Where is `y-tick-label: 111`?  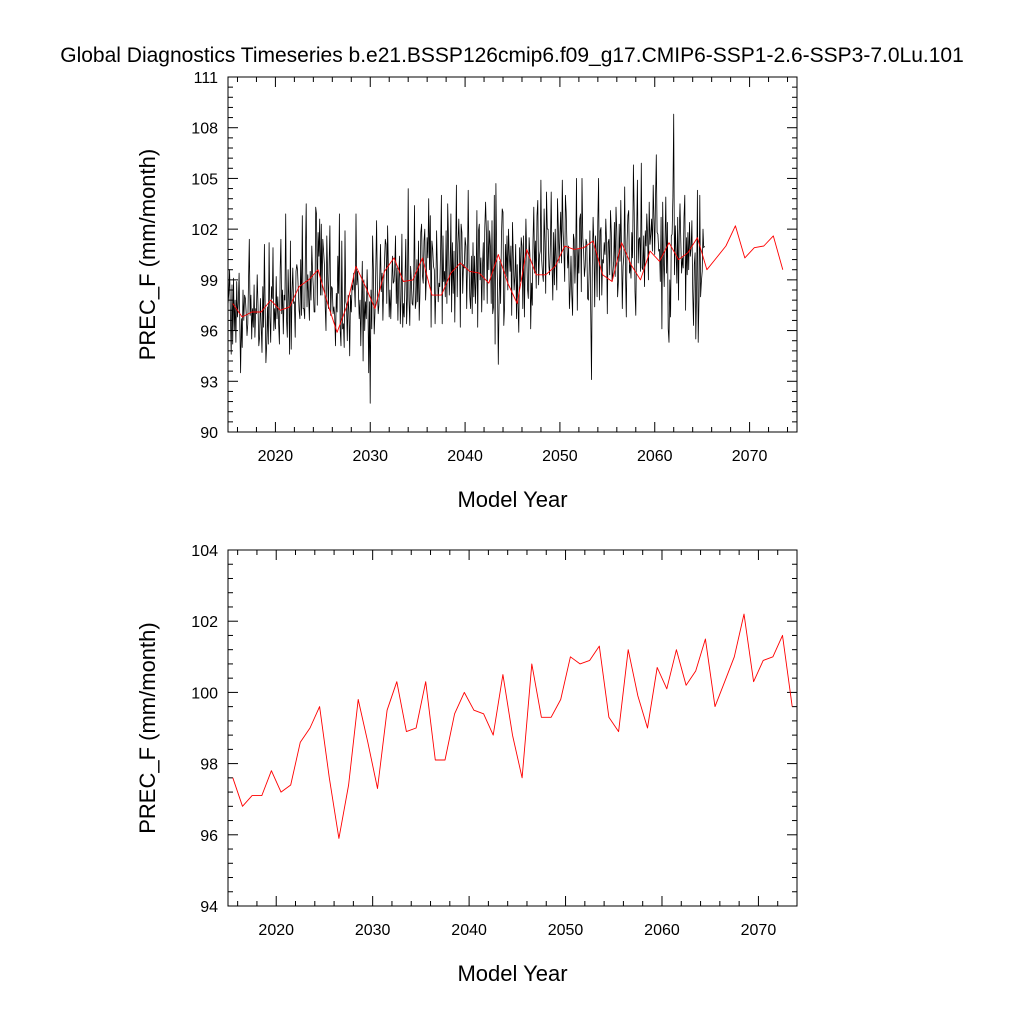
y-tick-label: 111 is located at coordinates (206, 78).